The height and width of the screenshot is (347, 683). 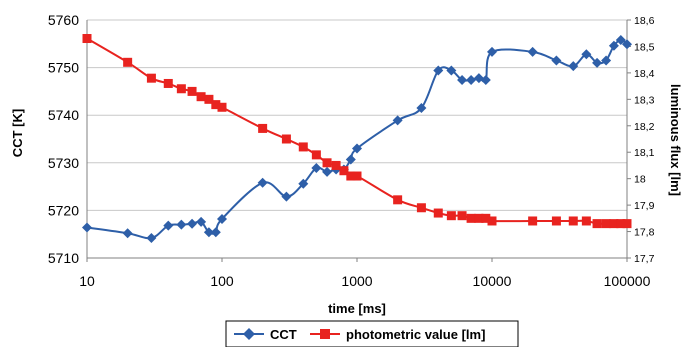 I want to click on y-right-tick-label: 17,8, so click(x=644, y=233).